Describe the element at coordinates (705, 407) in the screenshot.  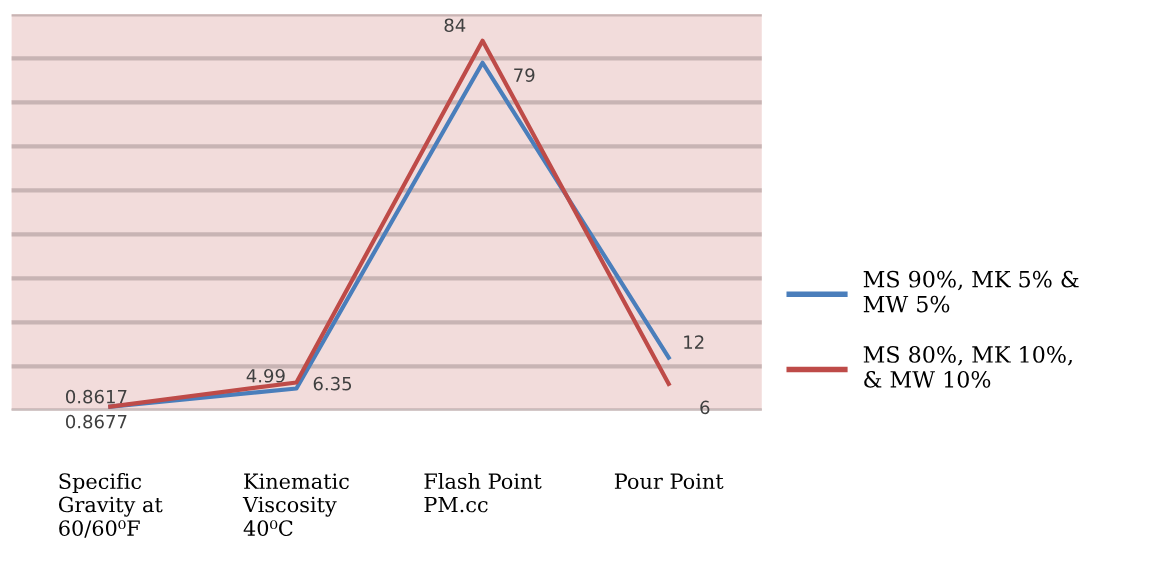
I see `data-label: 6` at that location.